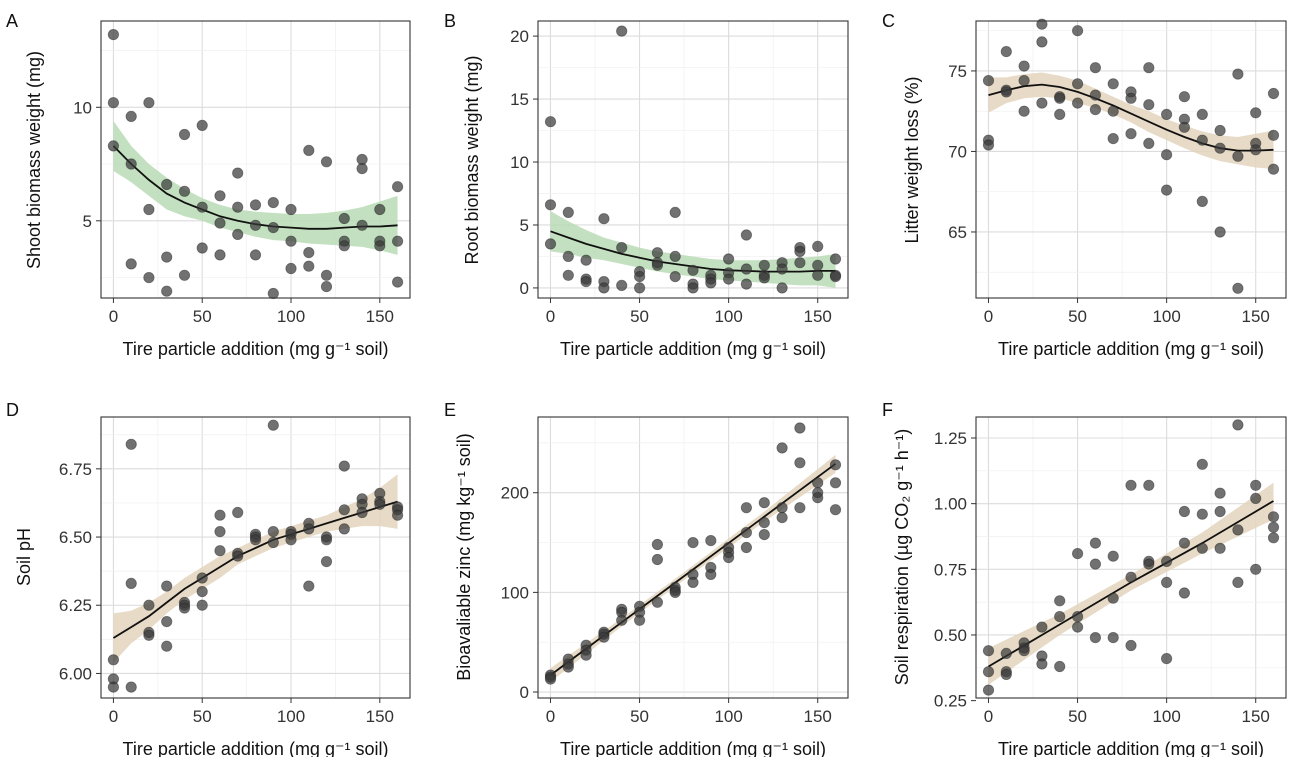 This screenshot has height=757, width=1300. I want to click on x-tick-label: 100, so click(1166, 716).